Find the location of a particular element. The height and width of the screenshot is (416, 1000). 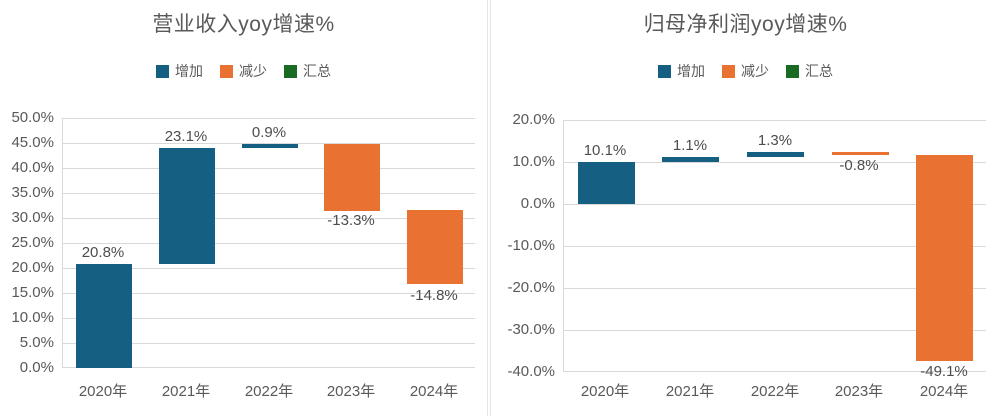

y-axis-tick-label: -30.0% is located at coordinates (531, 329).